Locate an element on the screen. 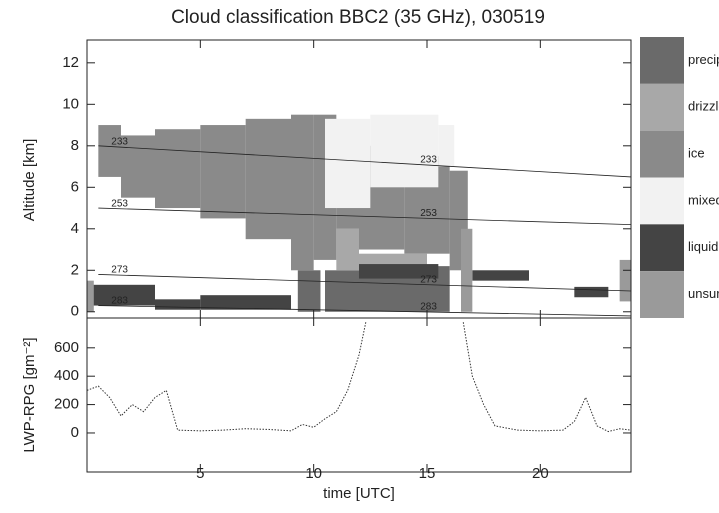  y-tick-label: 10 is located at coordinates (70, 103).